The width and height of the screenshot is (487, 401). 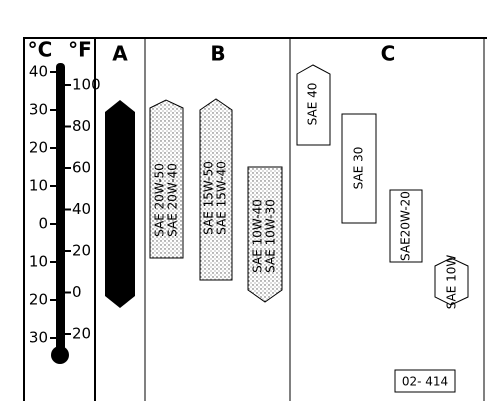 I want to click on fahrenheit-label: 60, so click(x=81, y=168).